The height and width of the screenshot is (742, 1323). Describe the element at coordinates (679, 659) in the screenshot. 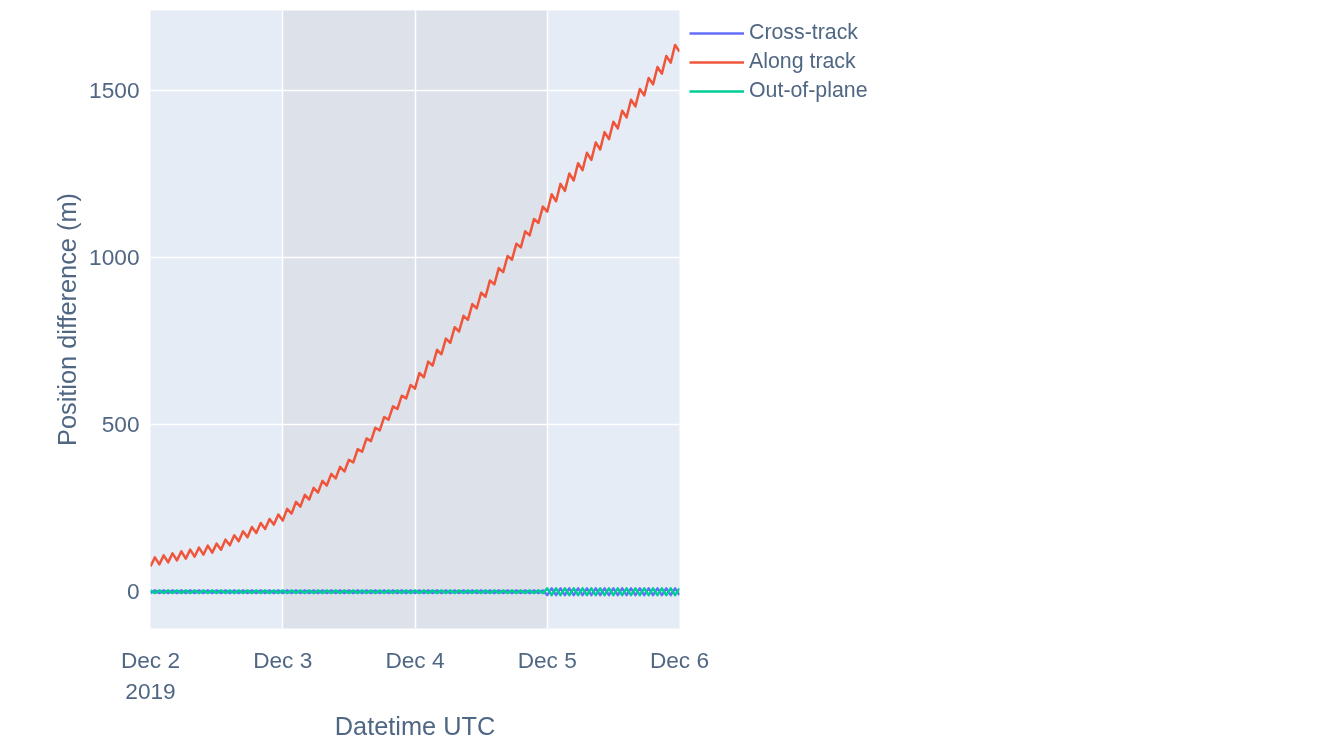

I see `x-tick-label: Dec 6` at that location.